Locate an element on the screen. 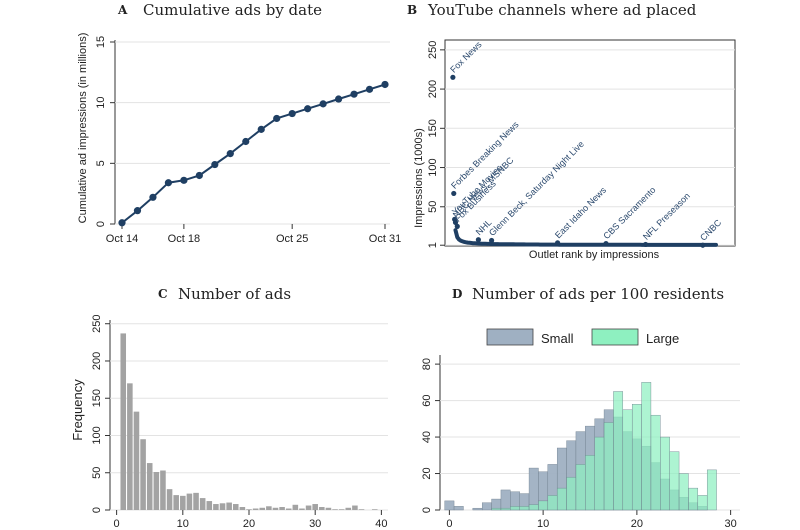 The height and width of the screenshot is (530, 800). panel-d-xtick-label: 10 is located at coordinates (543, 524).